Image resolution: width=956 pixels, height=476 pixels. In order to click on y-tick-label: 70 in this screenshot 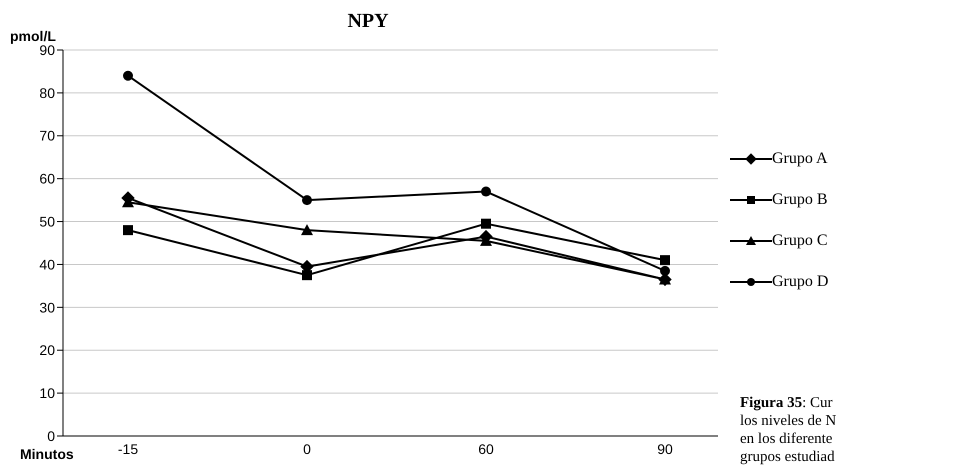, I will do `click(47, 136)`.